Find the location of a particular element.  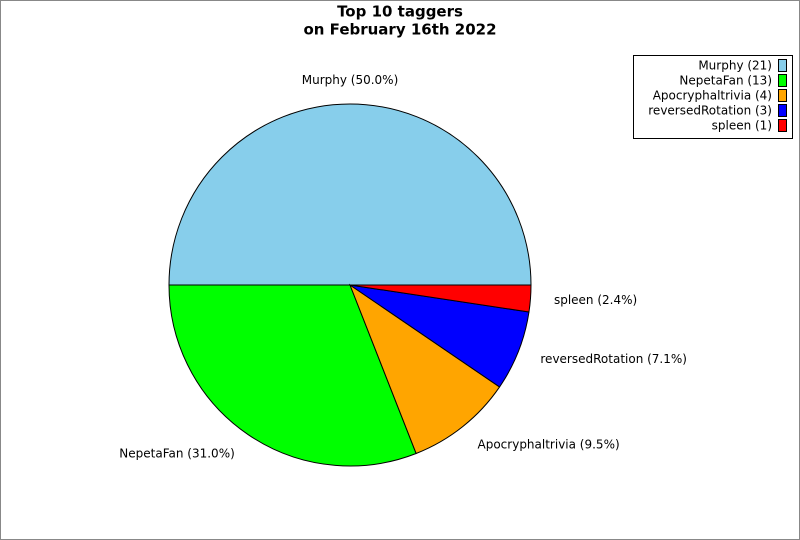

legend-box is located at coordinates (713, 97).